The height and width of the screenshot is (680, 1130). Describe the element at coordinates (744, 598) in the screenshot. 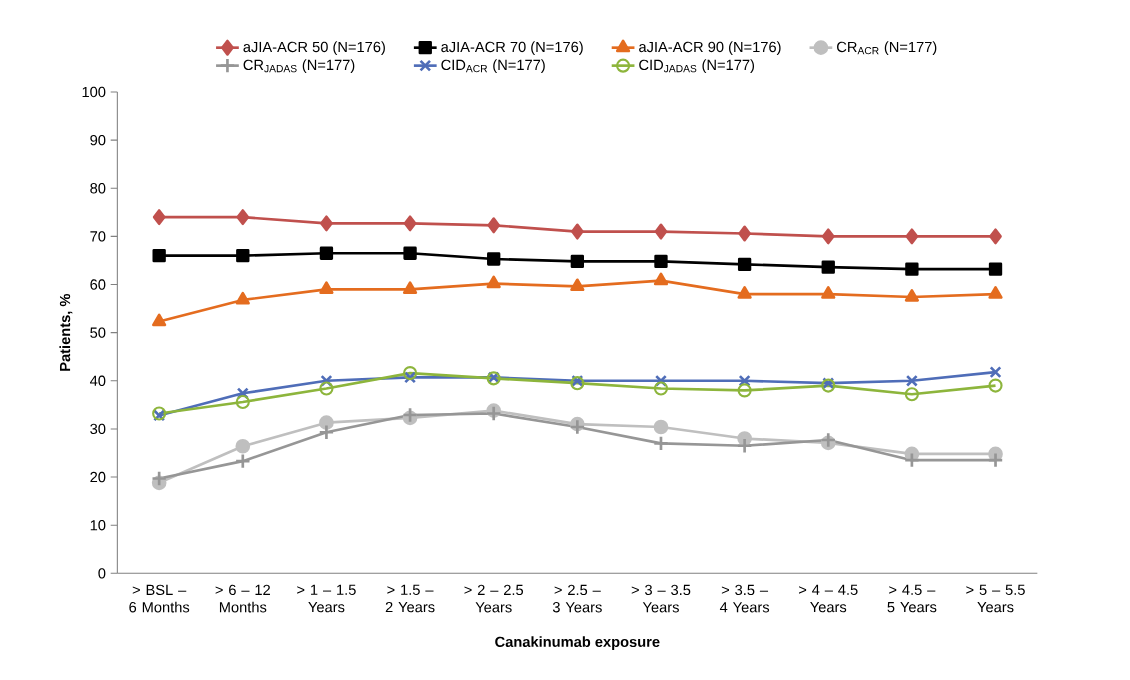

I see `x-tick-label: > 3.5 – 4 Years` at that location.